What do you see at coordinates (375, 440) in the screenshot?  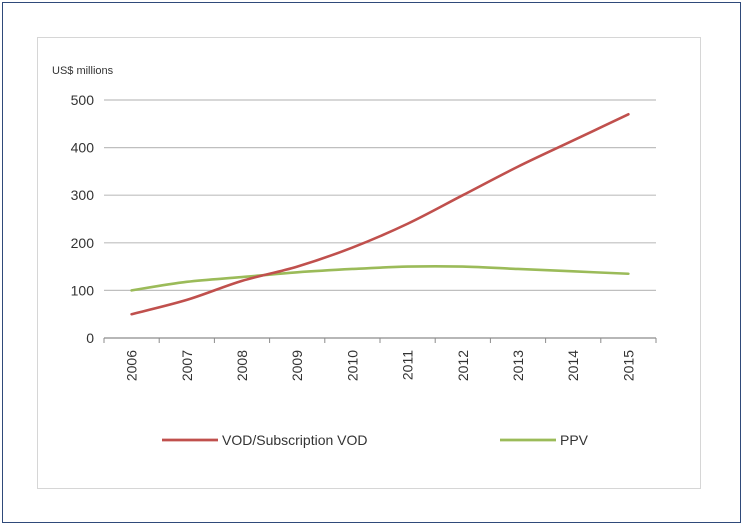 I see `legend: VOD/Subscription VOD PPV` at bounding box center [375, 440].